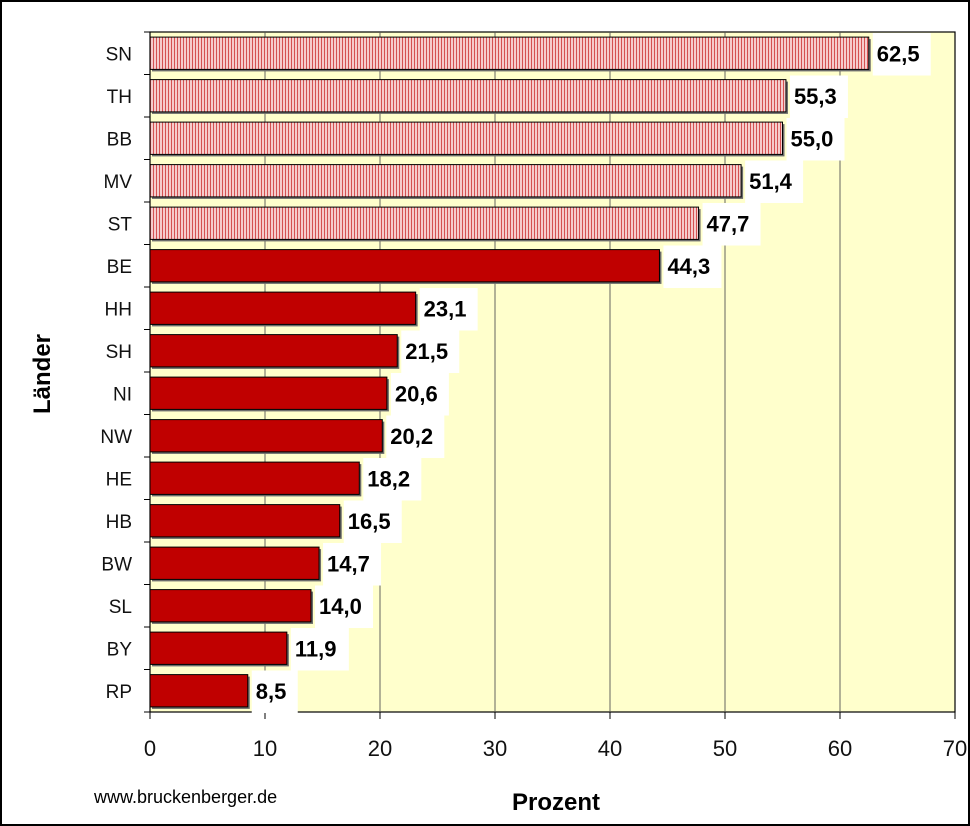 The width and height of the screenshot is (970, 826). What do you see at coordinates (411, 436) in the screenshot?
I see `value-label-nw: 20,2` at bounding box center [411, 436].